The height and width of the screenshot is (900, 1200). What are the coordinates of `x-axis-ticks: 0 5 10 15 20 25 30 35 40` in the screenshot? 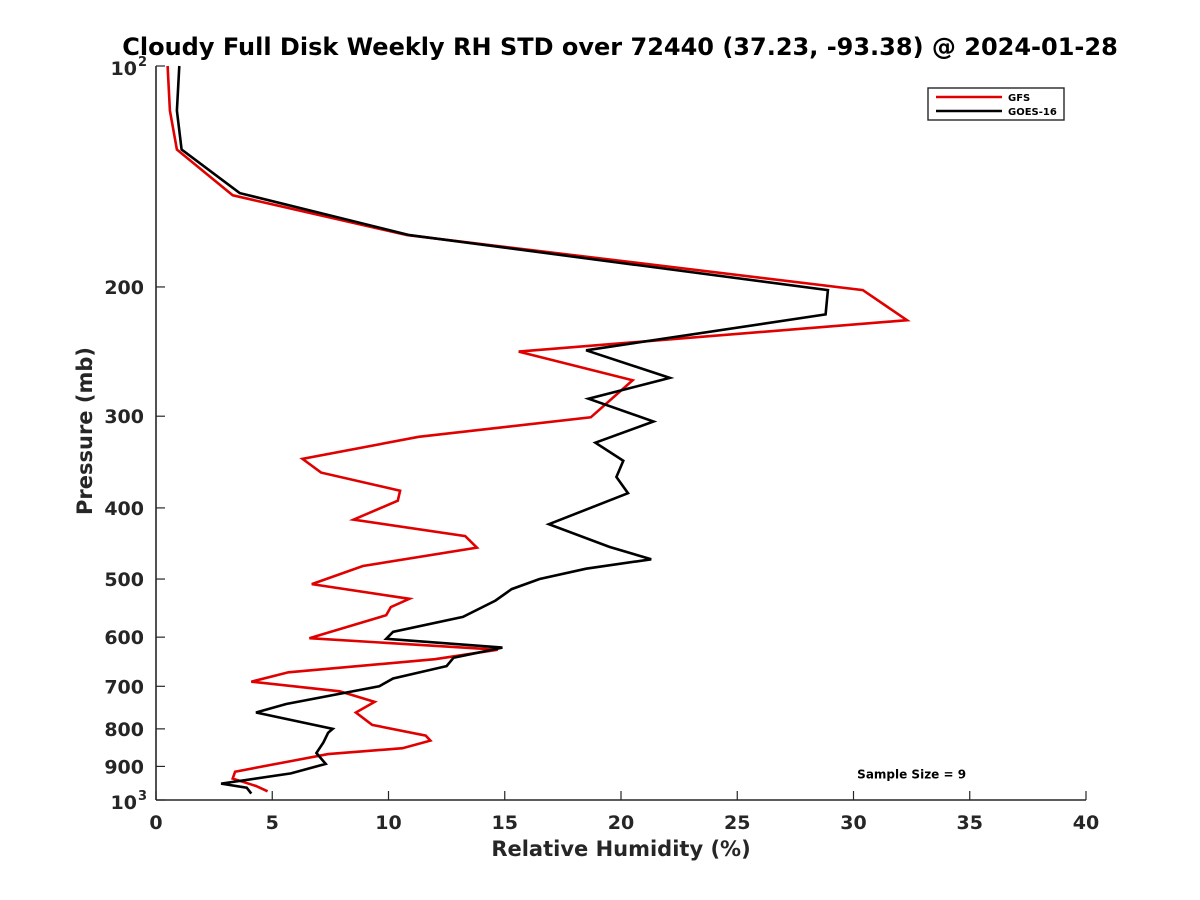 It's located at (624, 812).